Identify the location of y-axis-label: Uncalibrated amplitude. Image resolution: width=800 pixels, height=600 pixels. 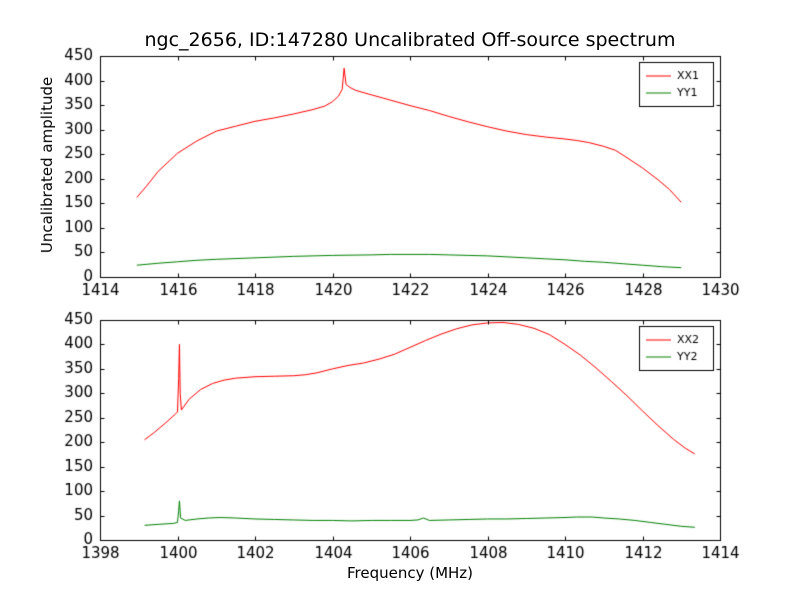
(47, 165).